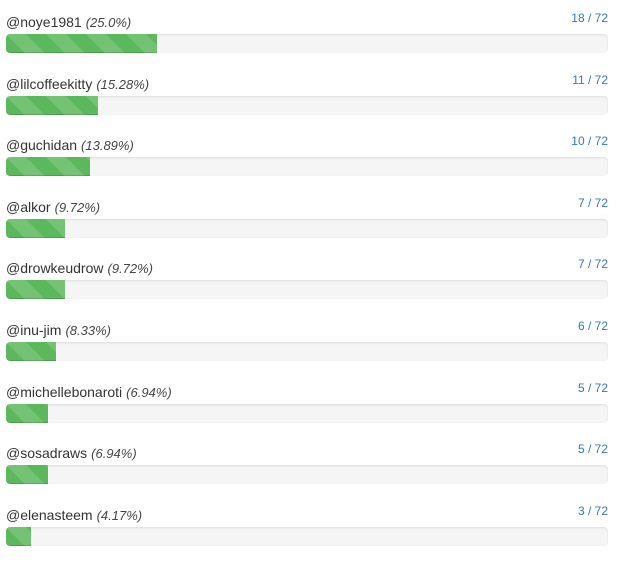  What do you see at coordinates (123, 84) in the screenshot?
I see `voter-percent: (15.28%)` at bounding box center [123, 84].